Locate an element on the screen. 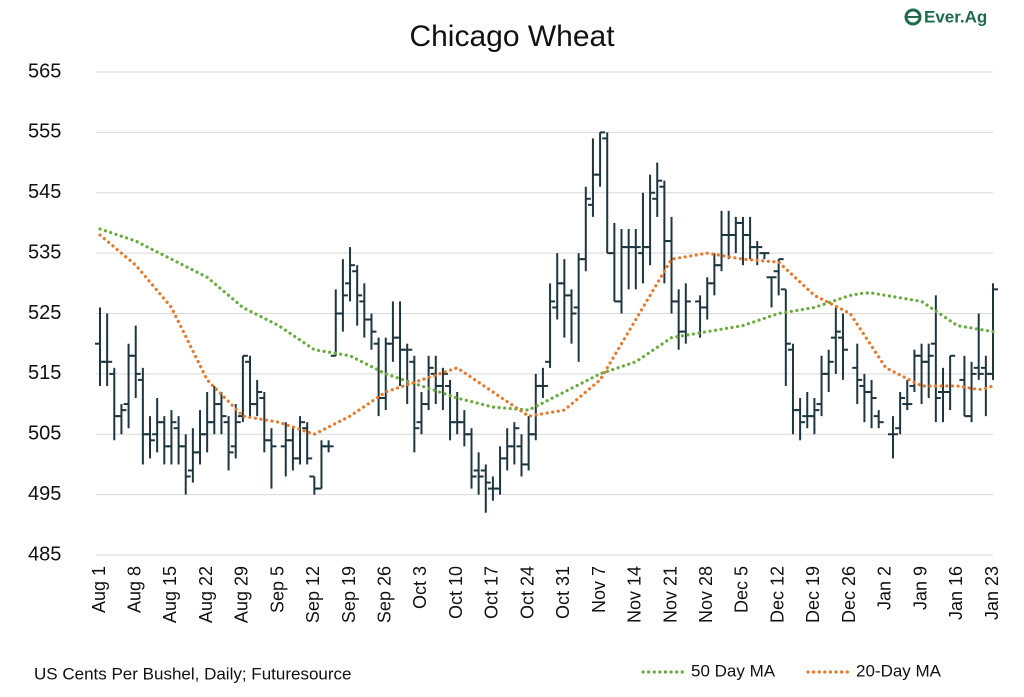 Image resolution: width=1024 pixels, height=697 pixels. x-tick-label: Dec 12 is located at coordinates (777, 594).